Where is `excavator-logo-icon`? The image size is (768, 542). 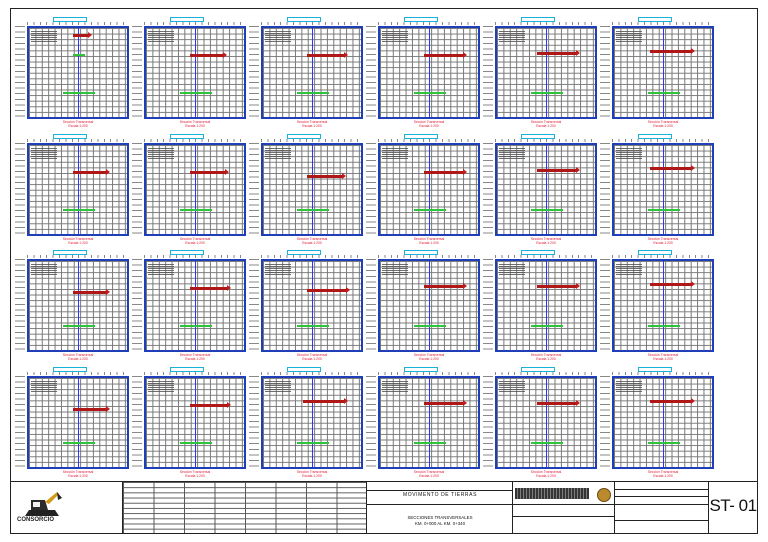
excavator-logo-icon is located at coordinates (43, 504).